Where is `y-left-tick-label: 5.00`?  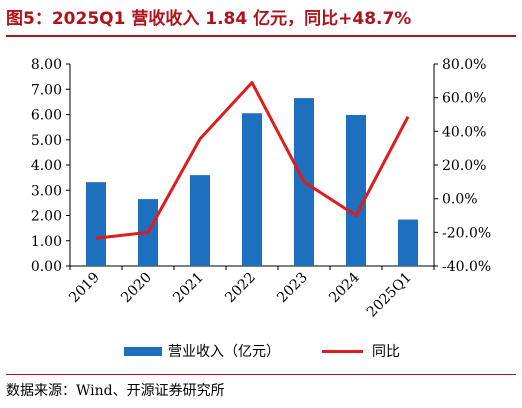
y-left-tick-label: 5.00 is located at coordinates (46, 141).